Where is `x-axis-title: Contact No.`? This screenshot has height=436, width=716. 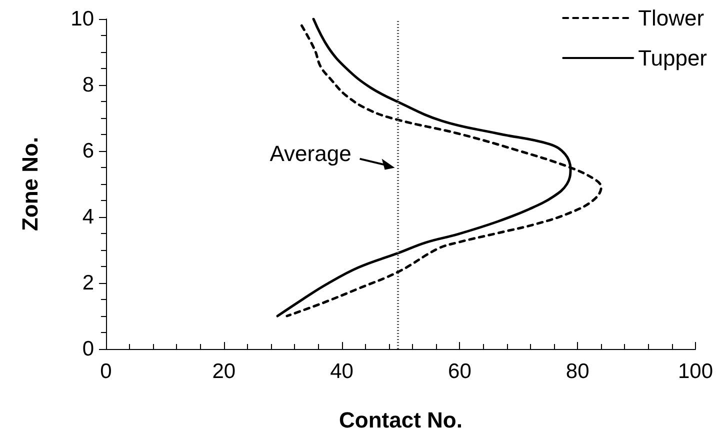 x-axis-title: Contact No. is located at coordinates (400, 420).